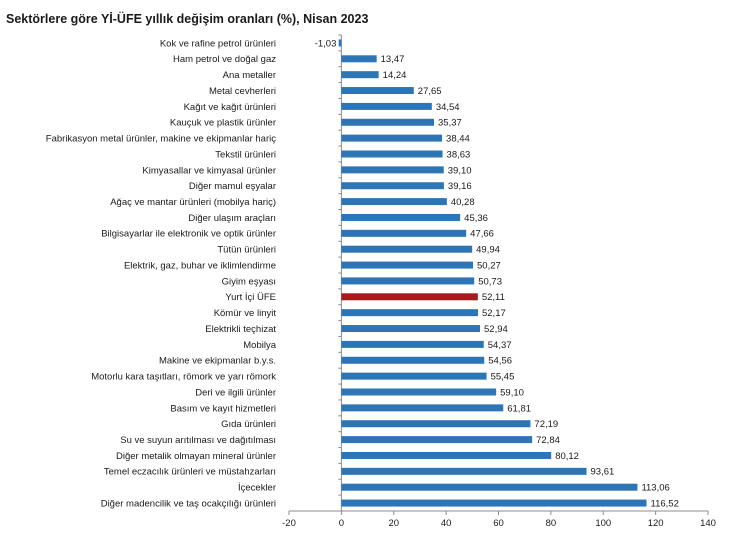 This screenshot has width=731, height=533. What do you see at coordinates (395, 75) in the screenshot?
I see `value-label: 14,24` at bounding box center [395, 75].